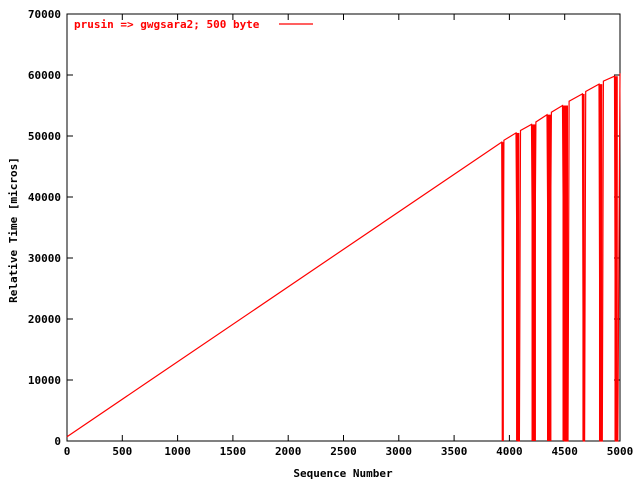  I want to click on x-tick-label: 3000, so click(399, 451).